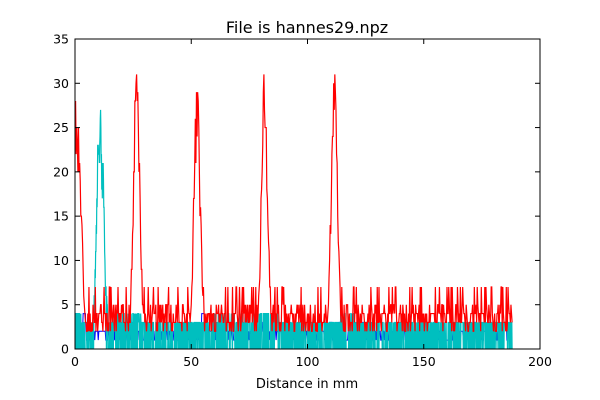  Describe the element at coordinates (308, 361) in the screenshot. I see `x-tick-label: 100` at that location.